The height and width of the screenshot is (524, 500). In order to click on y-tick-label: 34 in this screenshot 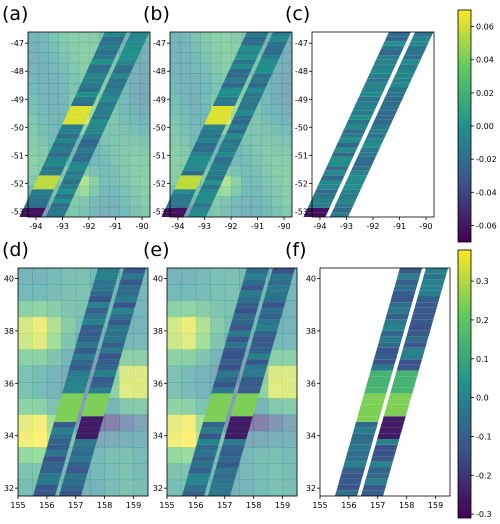, I will do `click(311, 436)`.